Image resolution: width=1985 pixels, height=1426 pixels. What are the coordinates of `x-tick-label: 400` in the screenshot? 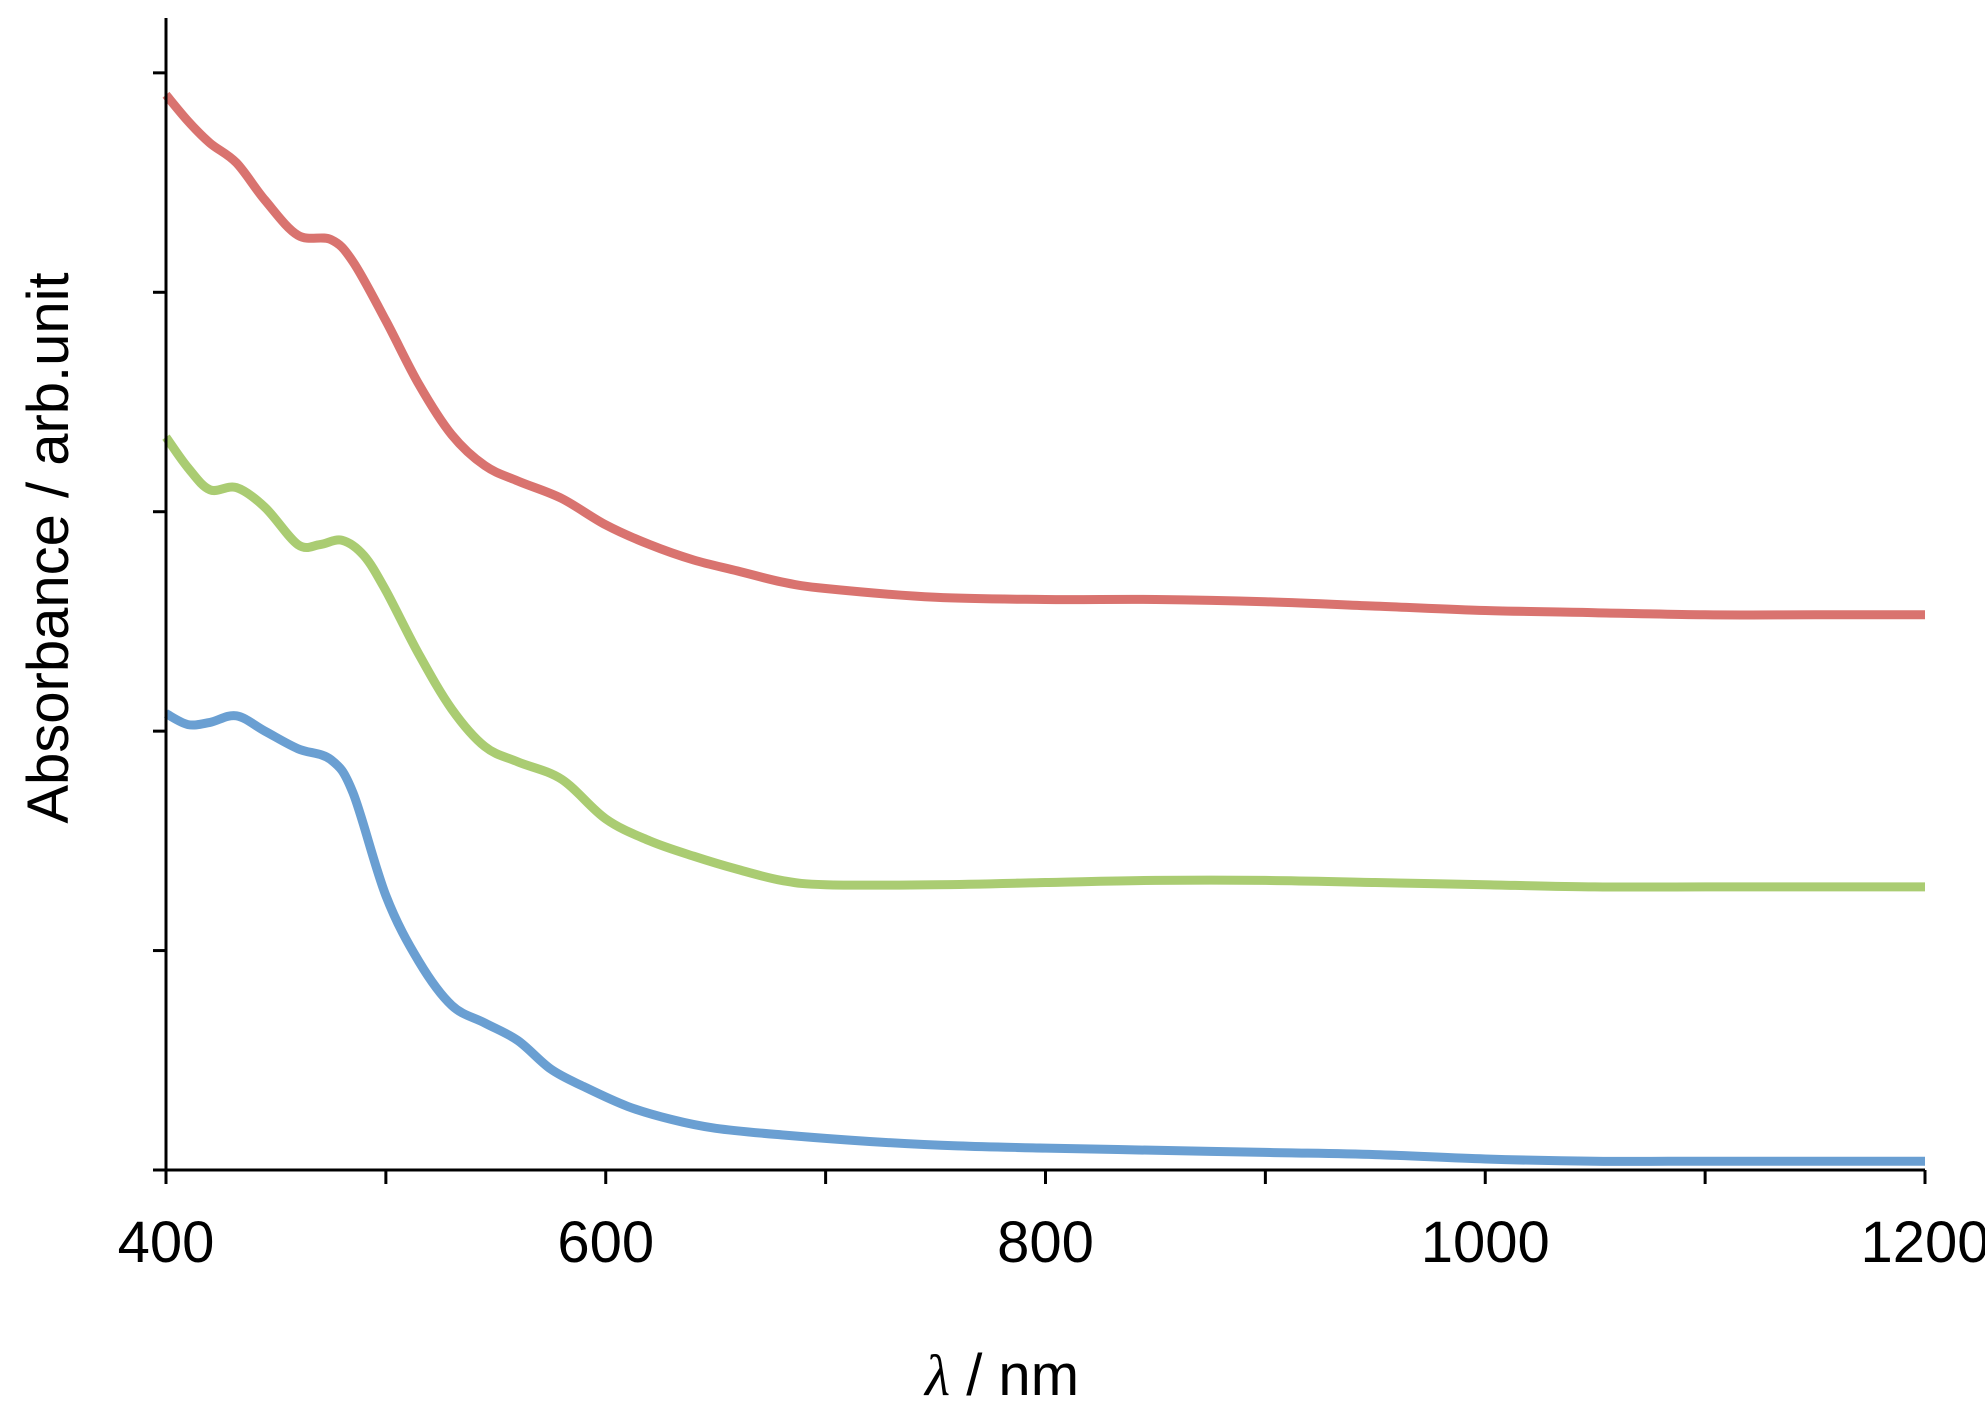 It's located at (166, 1242).